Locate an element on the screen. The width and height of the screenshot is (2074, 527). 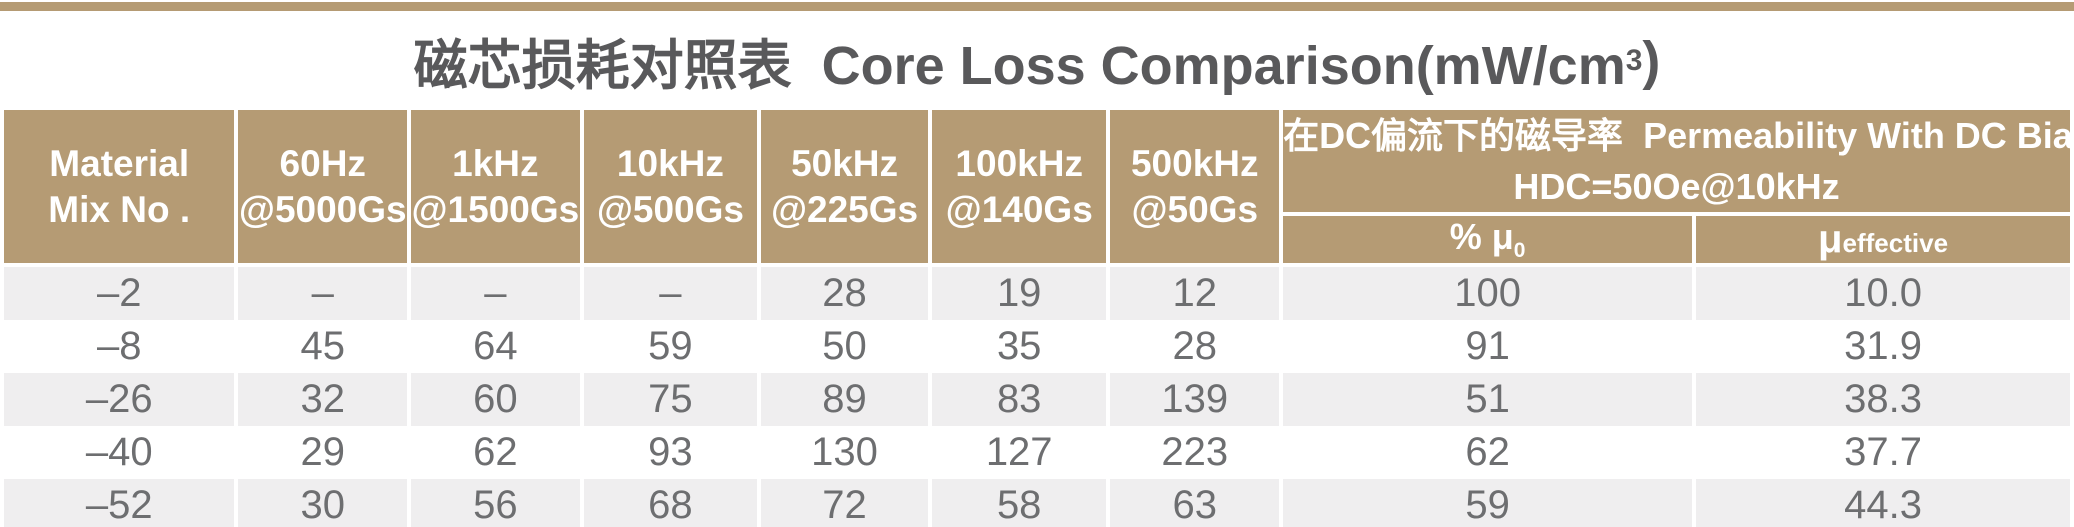
table-cell: 45 is located at coordinates (323, 347).